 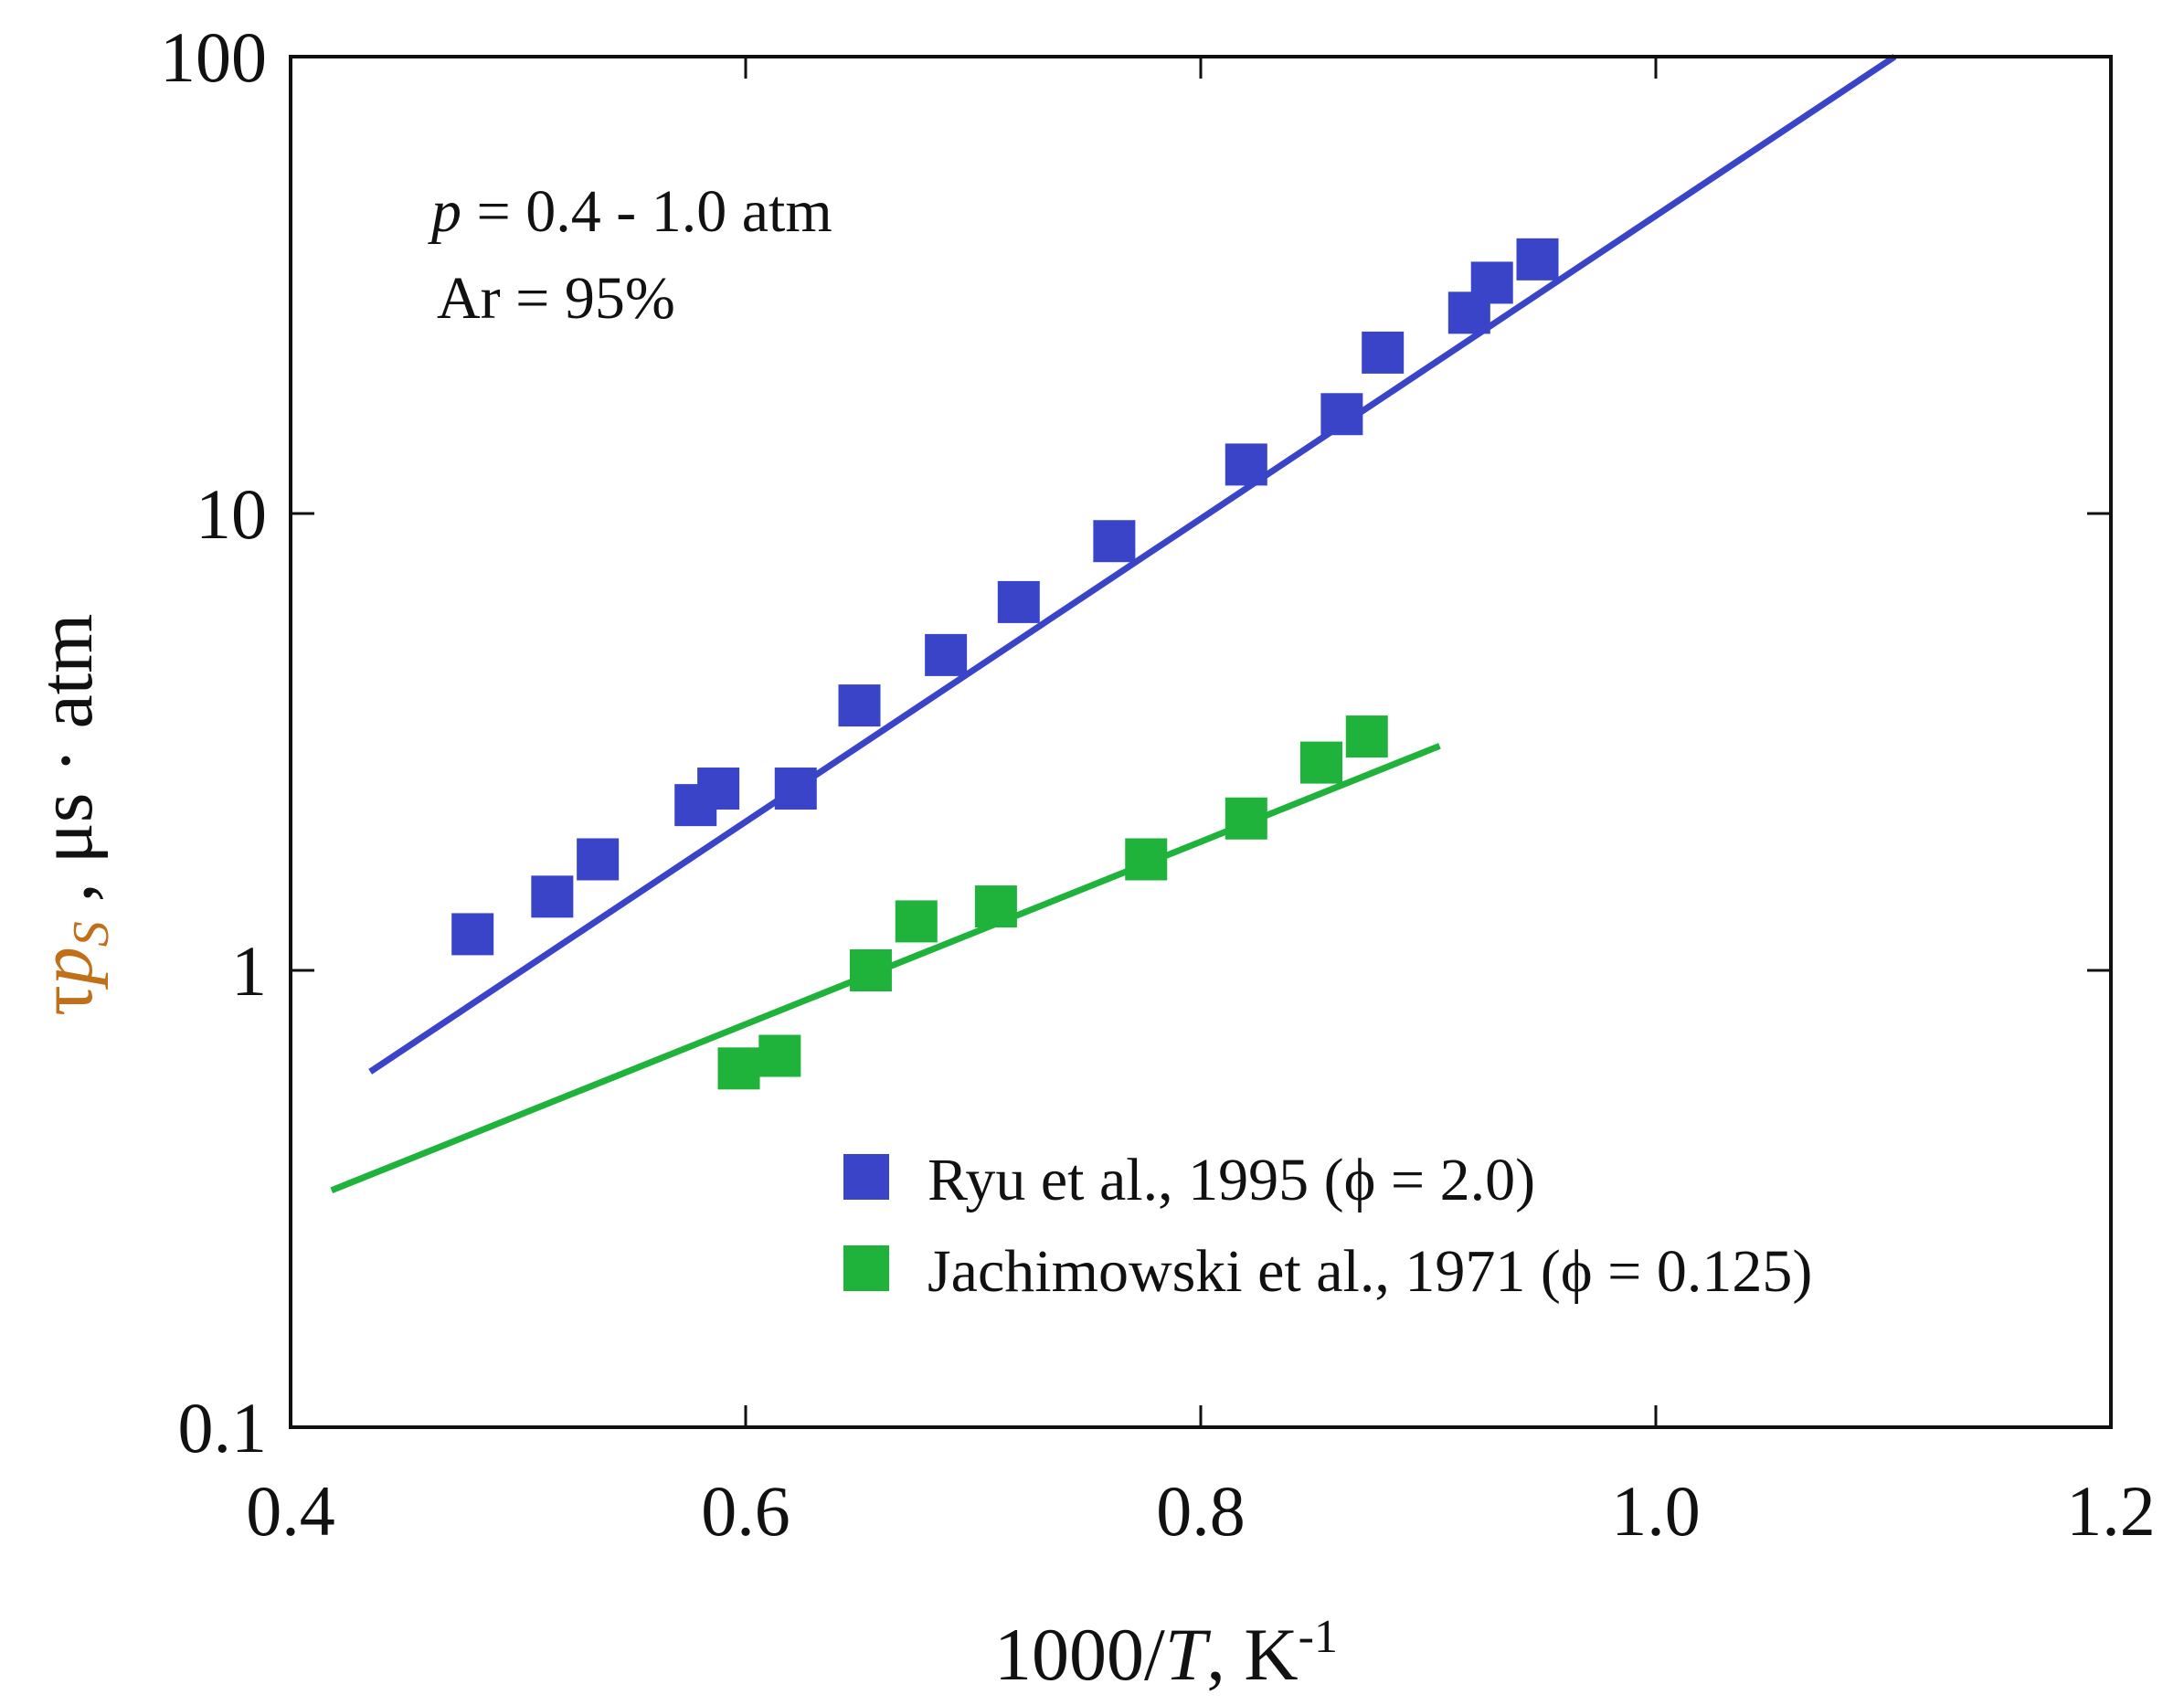 I want to click on legend-swatch-ryu, so click(x=866, y=1177).